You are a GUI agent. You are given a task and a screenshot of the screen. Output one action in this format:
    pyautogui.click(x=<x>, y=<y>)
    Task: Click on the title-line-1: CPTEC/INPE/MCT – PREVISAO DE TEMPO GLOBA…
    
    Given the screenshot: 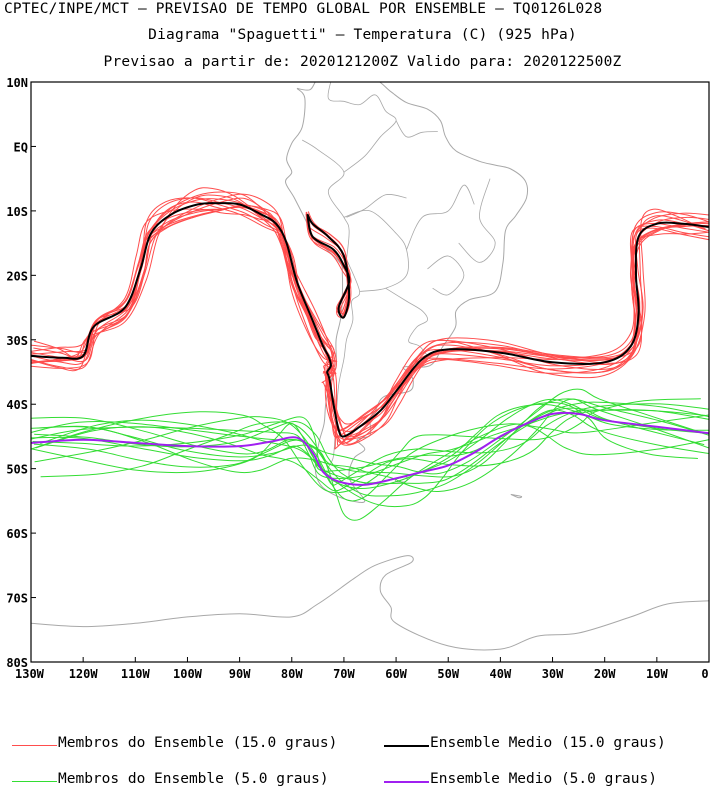 What is the action you would take?
    pyautogui.click(x=303, y=9)
    